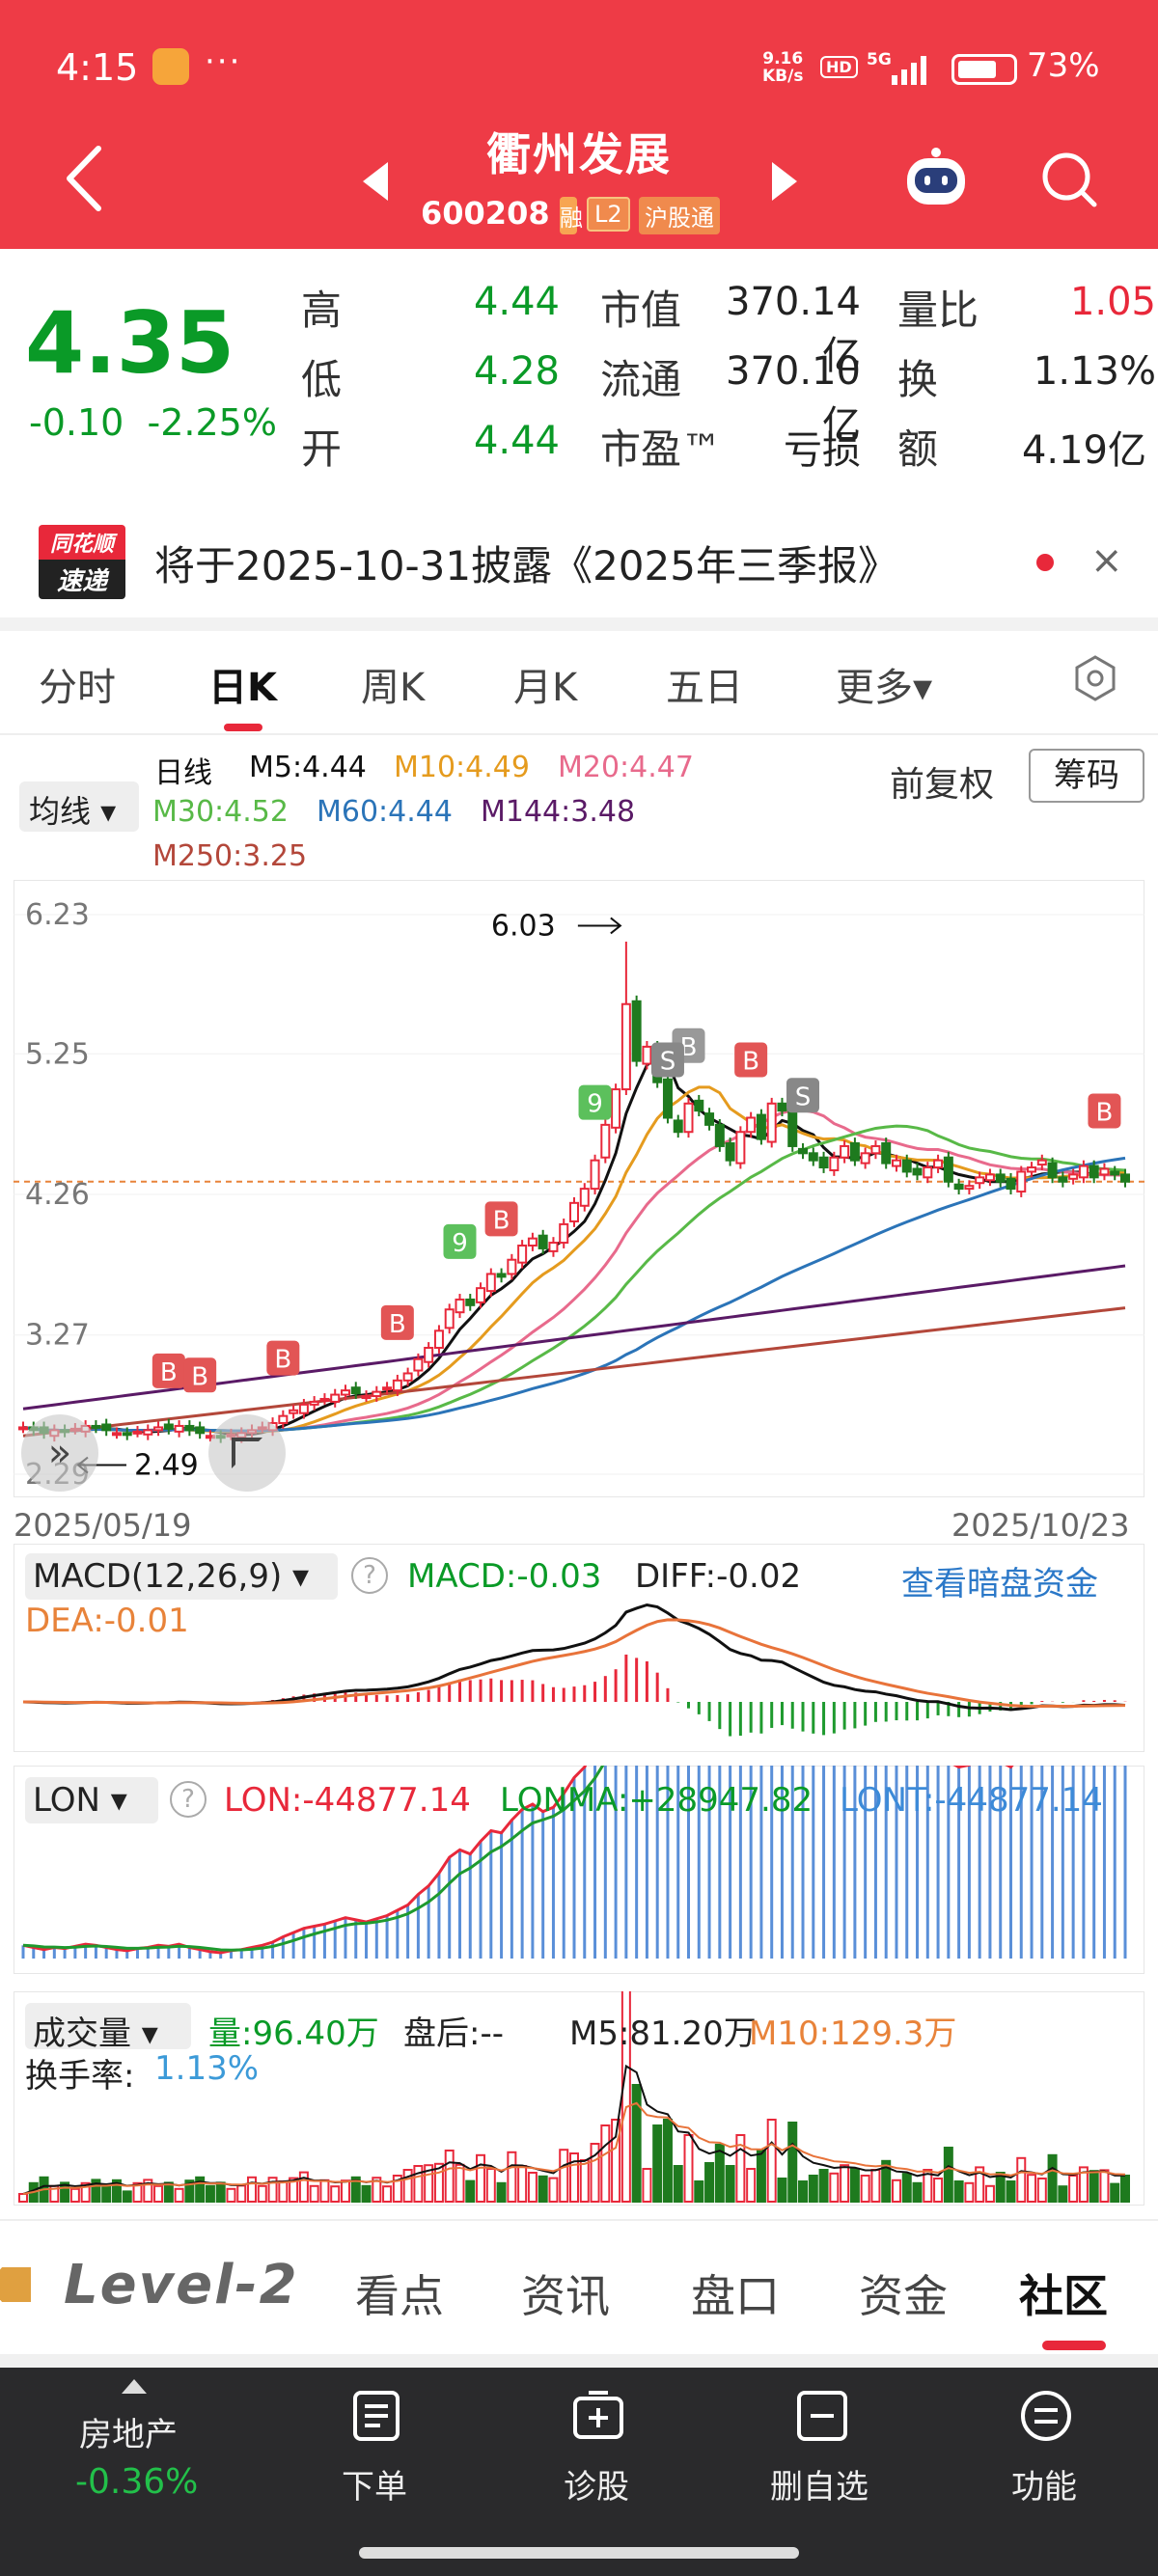  I want to click on prev-stock-icon, so click(375, 182).